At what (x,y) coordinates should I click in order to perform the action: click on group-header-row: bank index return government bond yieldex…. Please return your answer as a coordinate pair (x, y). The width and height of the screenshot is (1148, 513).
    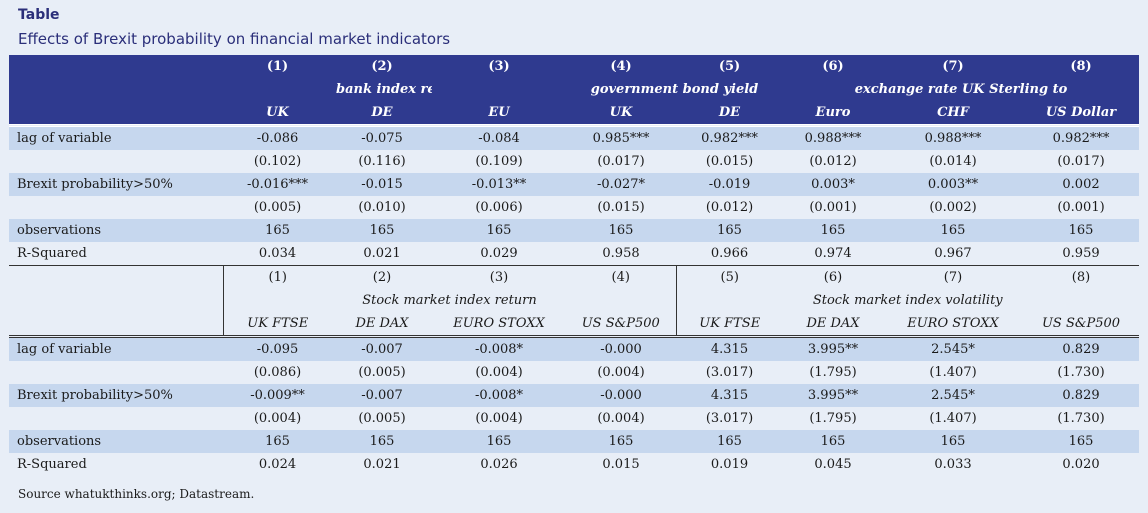
    Looking at the image, I should click on (574, 89).